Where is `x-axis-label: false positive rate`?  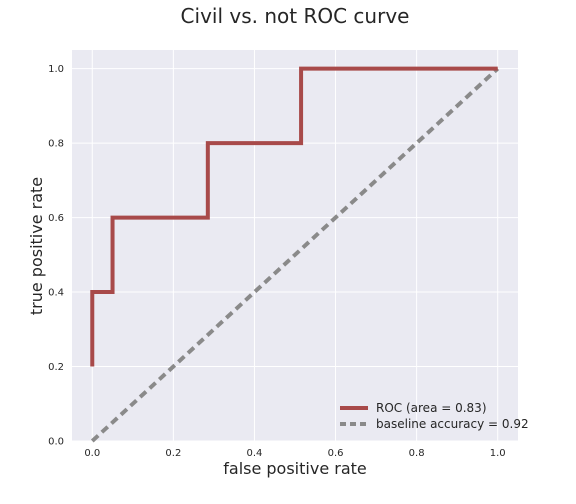
x-axis-label: false positive rate is located at coordinates (295, 468).